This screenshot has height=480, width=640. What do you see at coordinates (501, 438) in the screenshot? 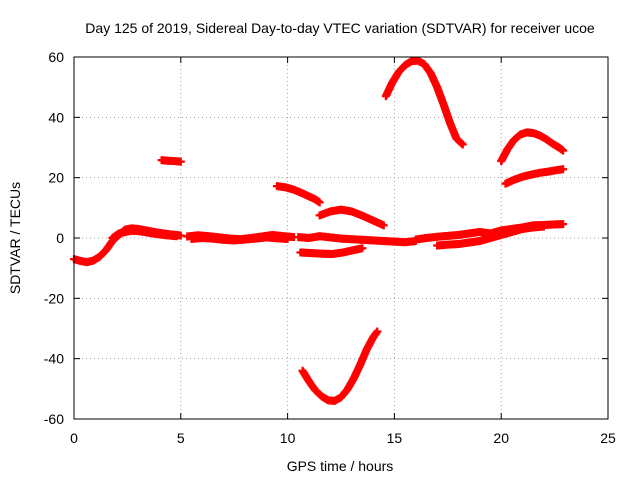
I see `x-tick-label: 20` at bounding box center [501, 438].